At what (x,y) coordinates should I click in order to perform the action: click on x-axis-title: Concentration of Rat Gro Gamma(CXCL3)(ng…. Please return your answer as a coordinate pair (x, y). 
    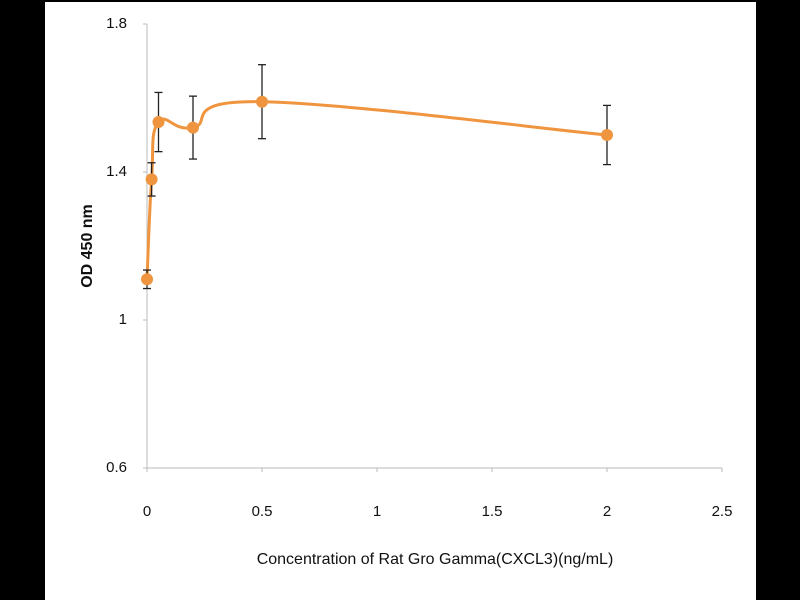
    Looking at the image, I should click on (435, 559).